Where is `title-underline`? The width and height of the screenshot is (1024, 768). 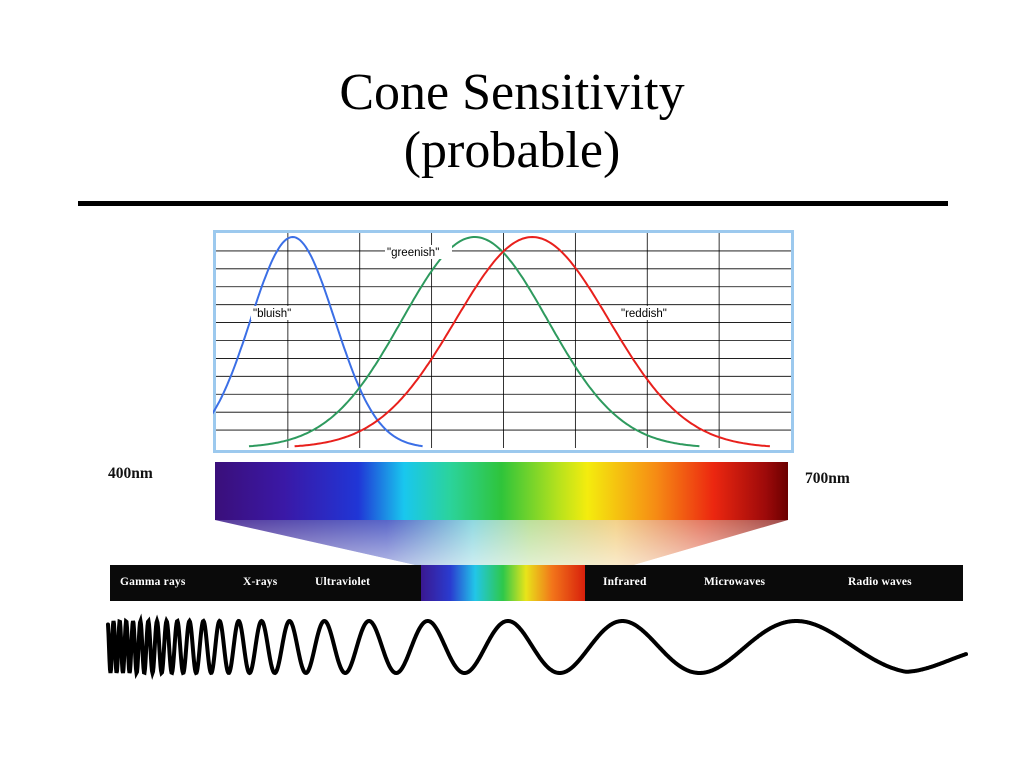 title-underline is located at coordinates (513, 203).